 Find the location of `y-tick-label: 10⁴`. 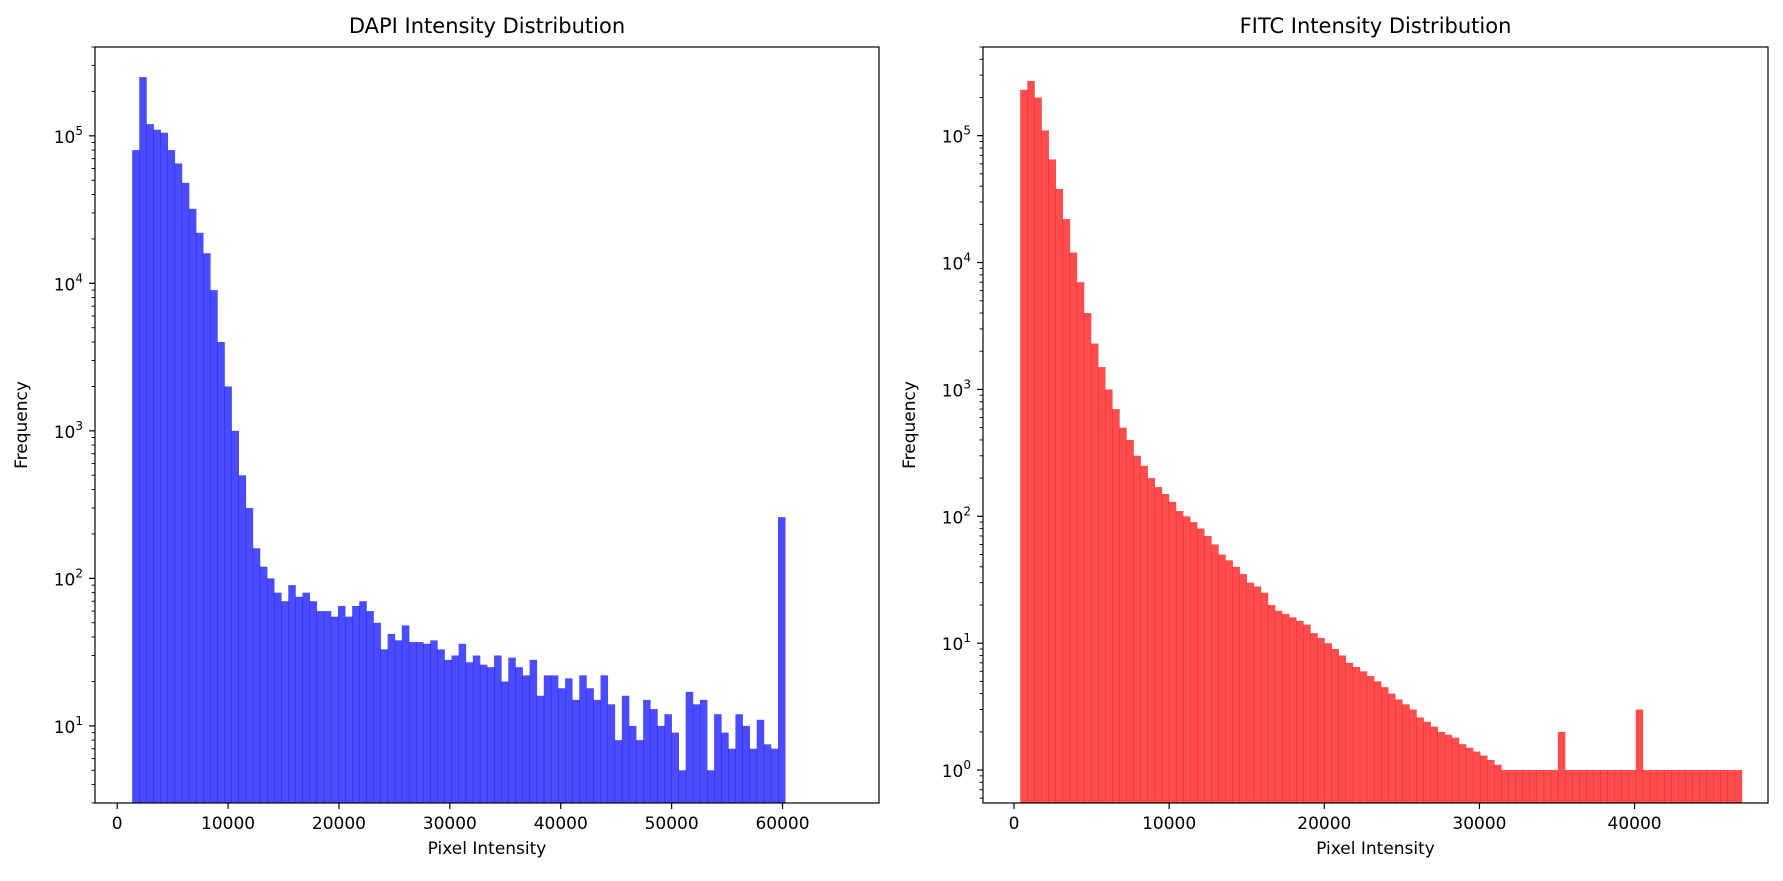

y-tick-label: 10⁴ is located at coordinates (68, 283).